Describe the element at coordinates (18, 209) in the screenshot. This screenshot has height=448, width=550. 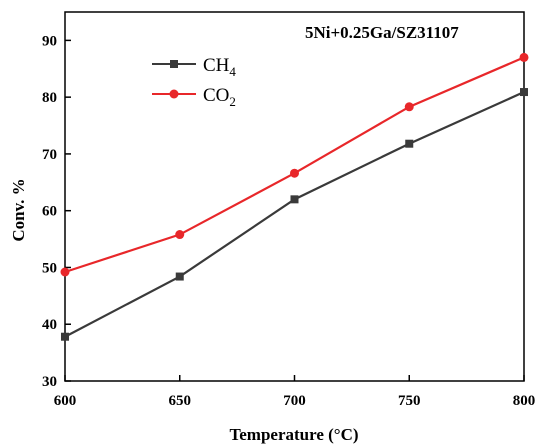
I see `y-axis-title: Conv. %` at that location.